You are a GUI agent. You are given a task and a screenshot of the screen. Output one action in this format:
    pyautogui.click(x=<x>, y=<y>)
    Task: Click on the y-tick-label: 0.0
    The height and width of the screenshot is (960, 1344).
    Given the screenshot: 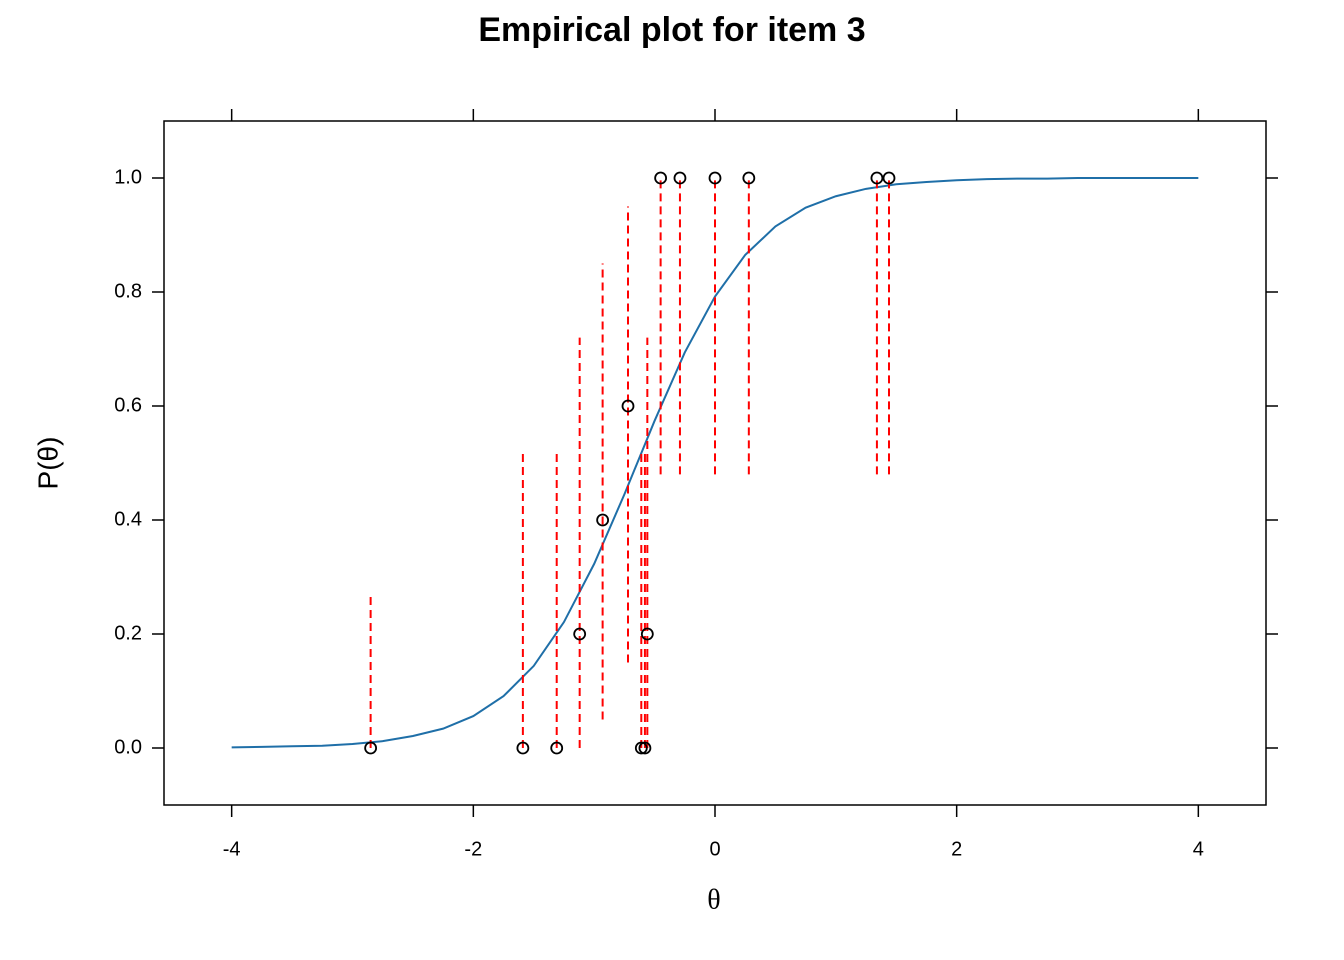 What is the action you would take?
    pyautogui.click(x=128, y=747)
    